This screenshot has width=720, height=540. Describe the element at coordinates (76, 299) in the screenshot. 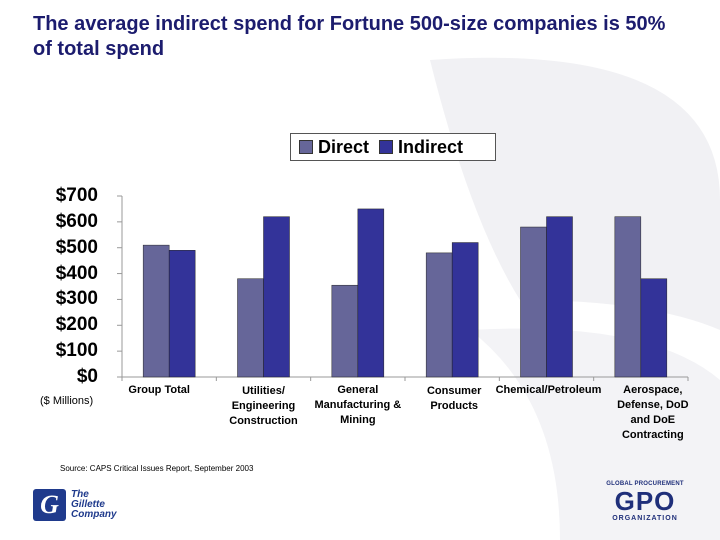

I see `y-tick-label: $300` at that location.